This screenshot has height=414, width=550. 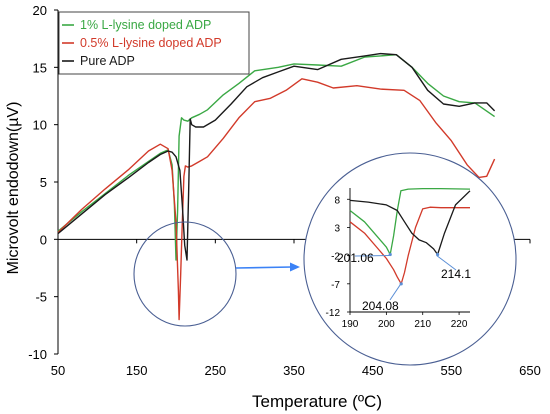 What do you see at coordinates (185, 274) in the screenshot?
I see `zoom-source-circle` at bounding box center [185, 274].